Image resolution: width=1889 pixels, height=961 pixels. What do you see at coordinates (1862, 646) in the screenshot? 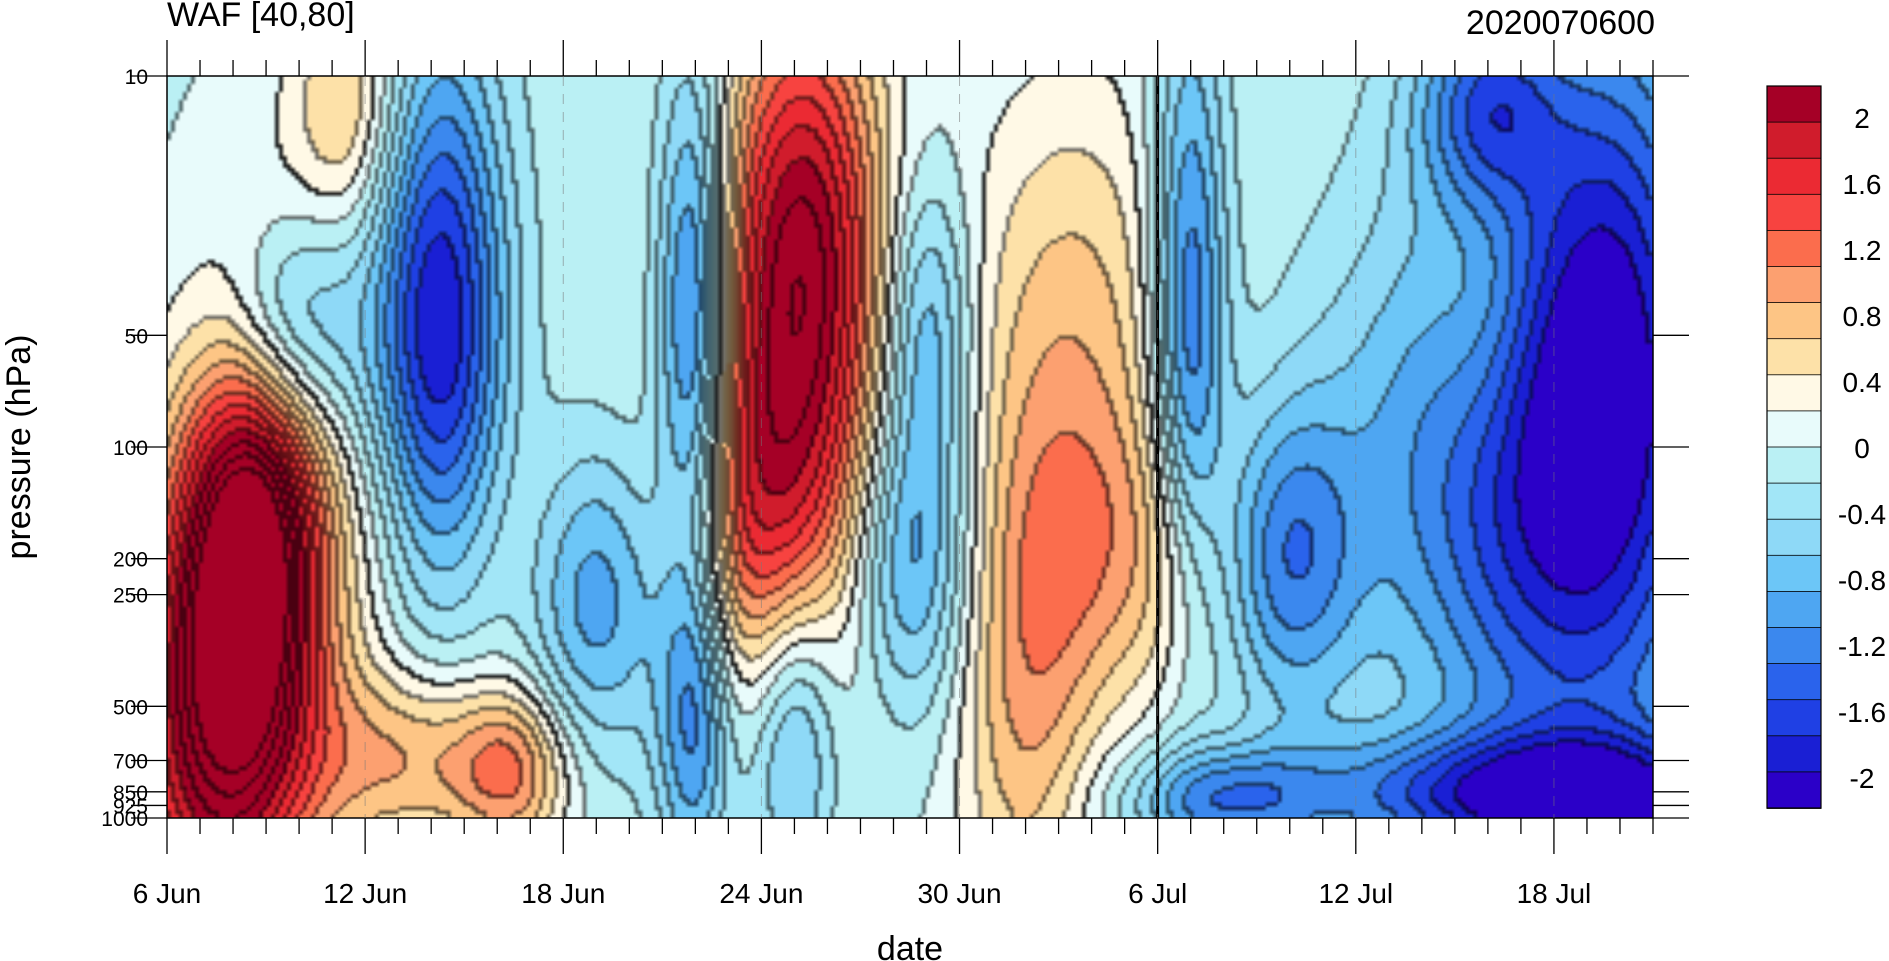
I see `colorbar-label: -1.2` at bounding box center [1862, 646].